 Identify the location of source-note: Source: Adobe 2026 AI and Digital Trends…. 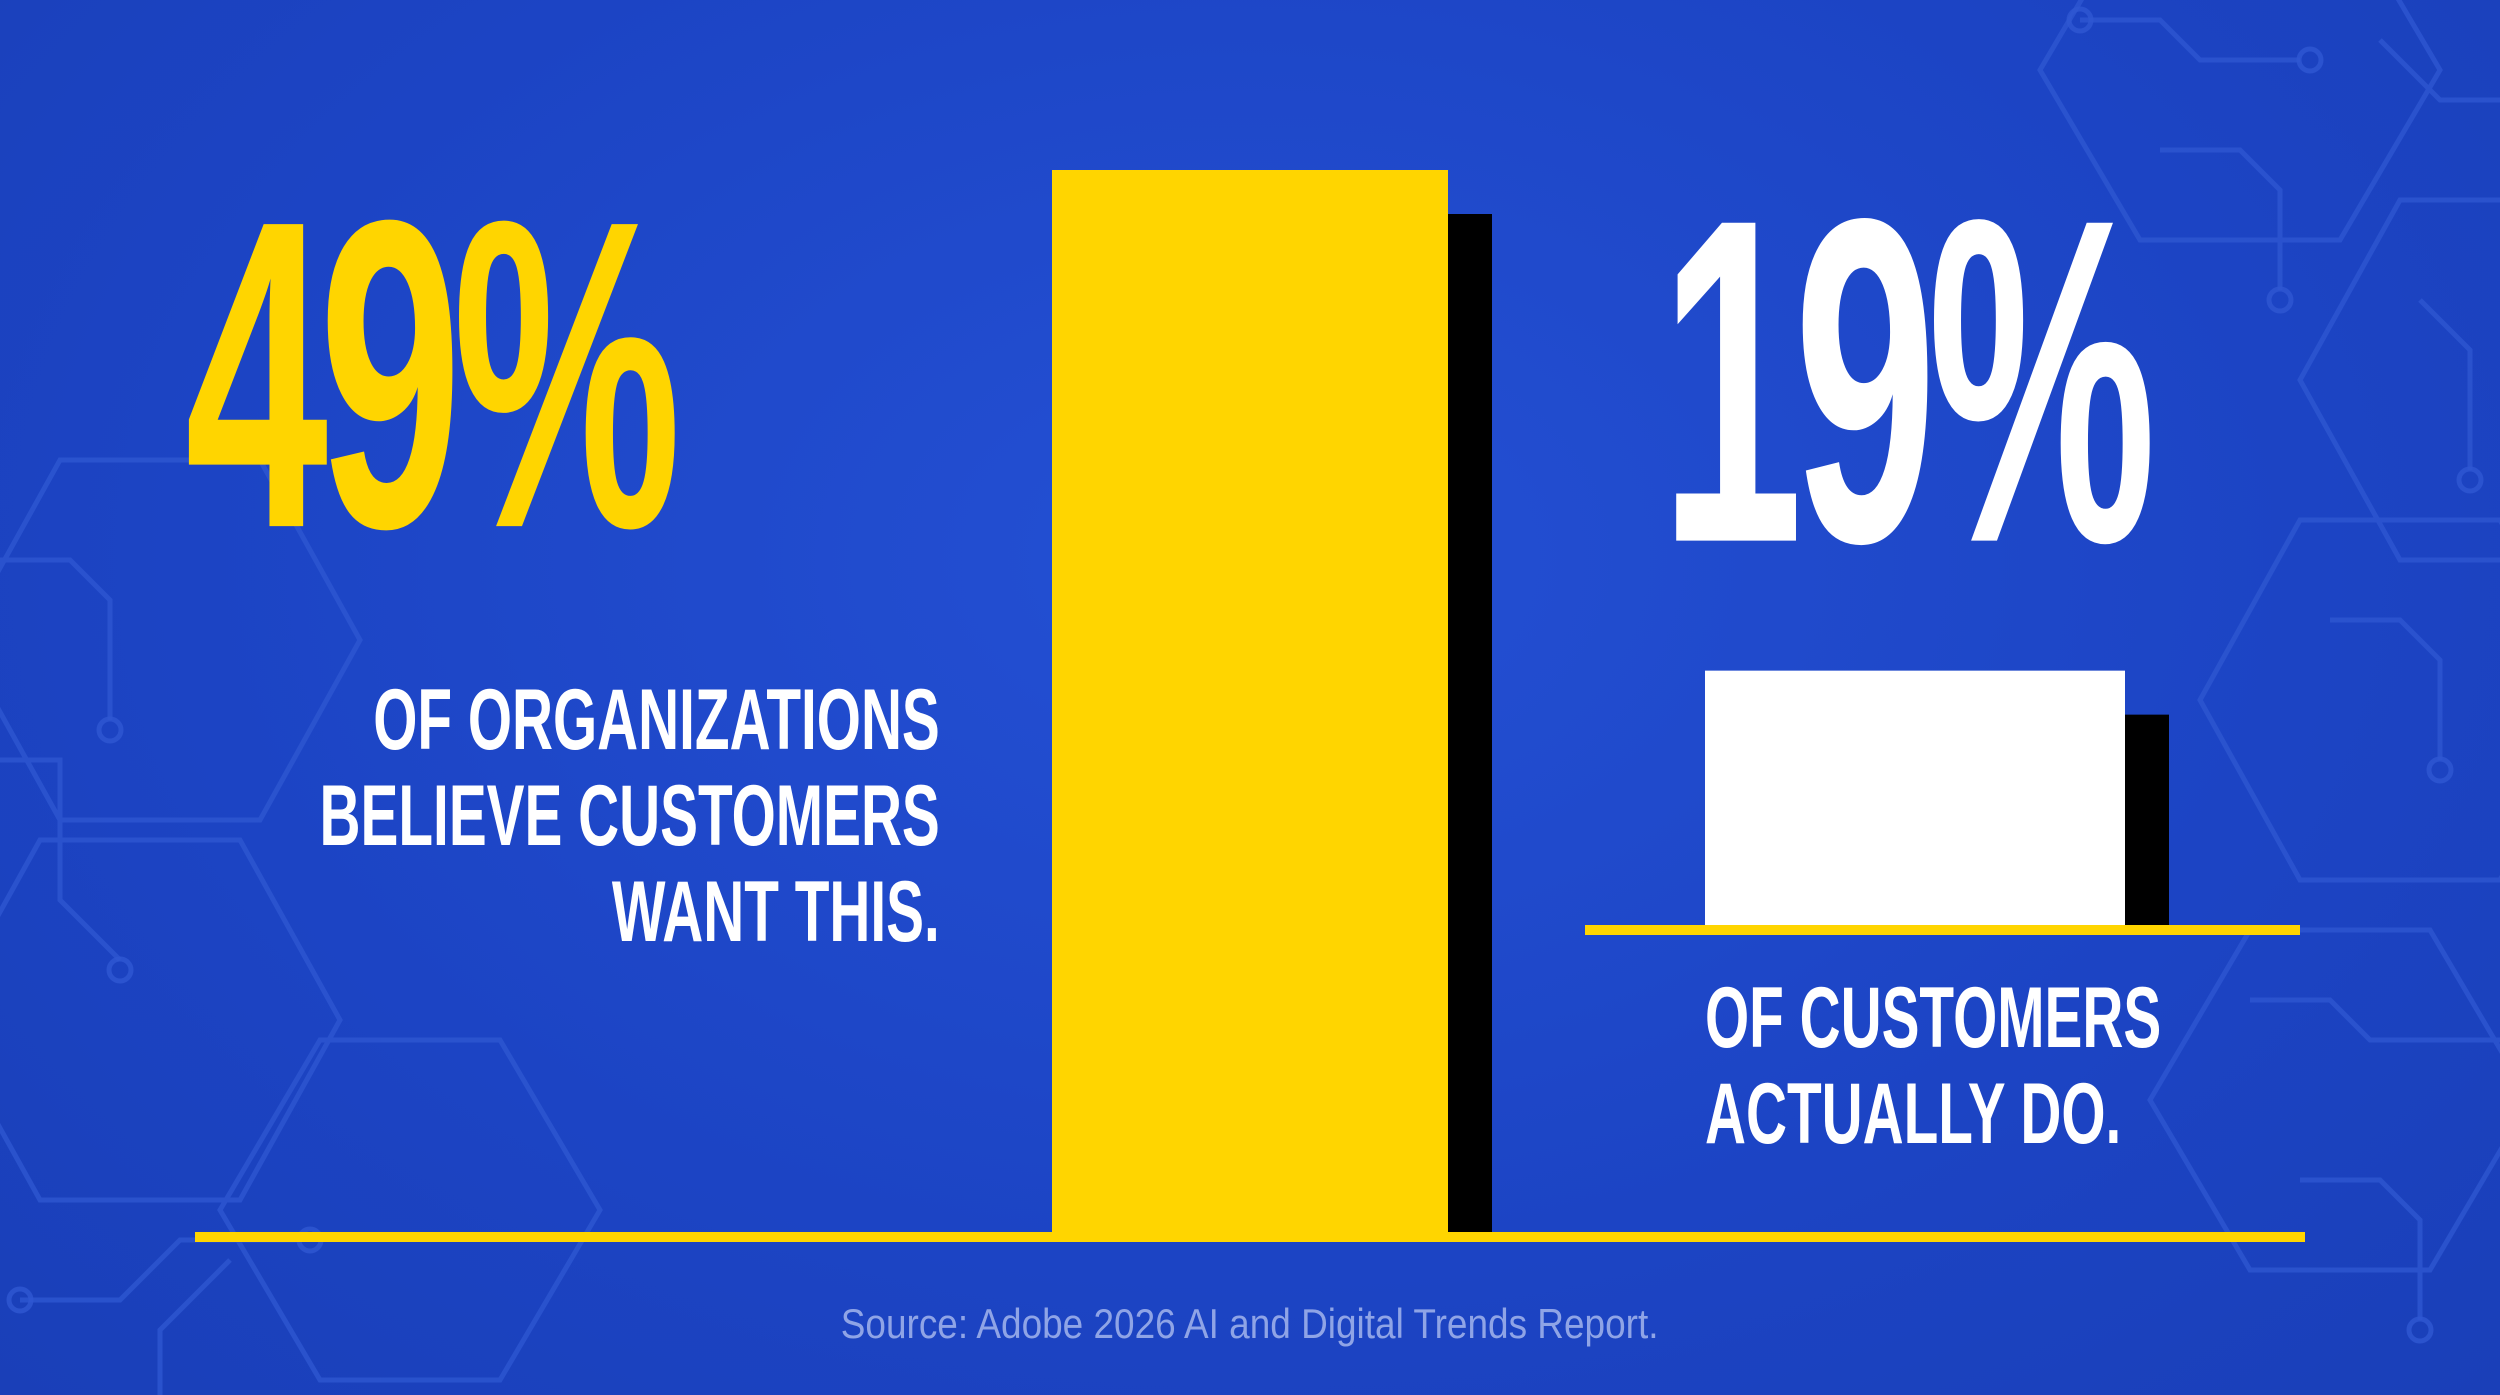
(1250, 1324).